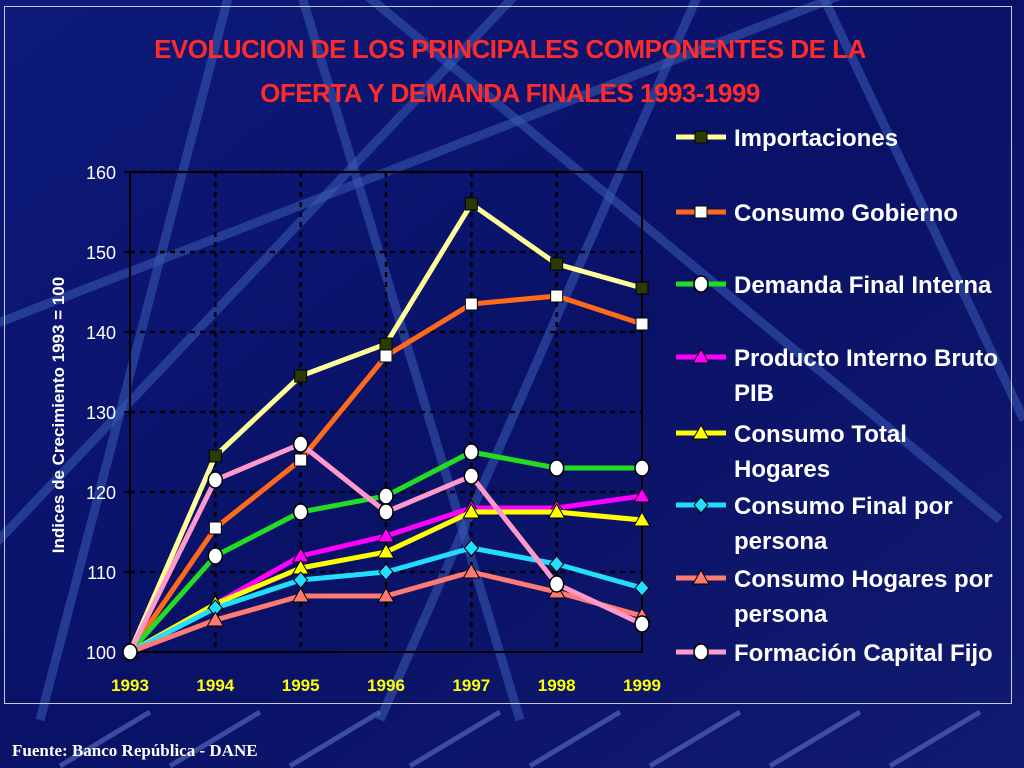 The height and width of the screenshot is (768, 1024). I want to click on legend-entry: Demanda Final Interna, so click(834, 285).